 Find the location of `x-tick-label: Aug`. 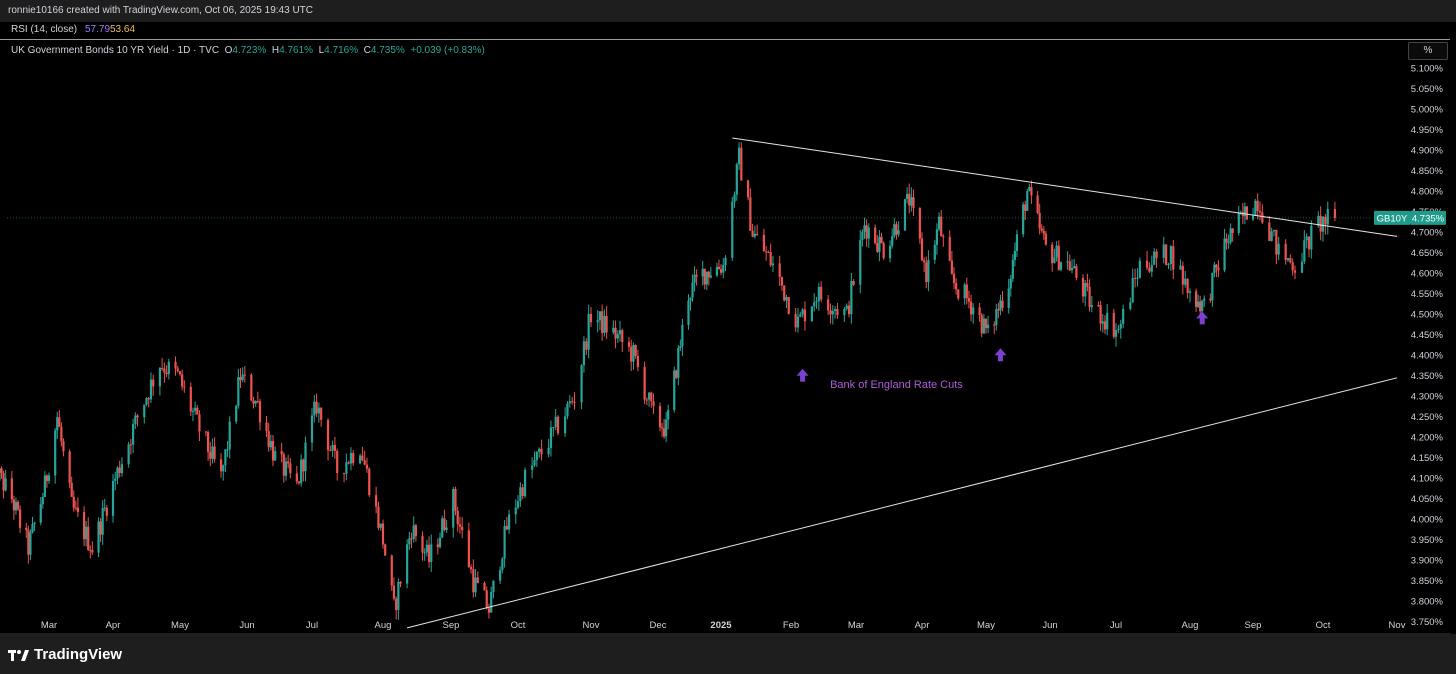

x-tick-label: Aug is located at coordinates (383, 625).